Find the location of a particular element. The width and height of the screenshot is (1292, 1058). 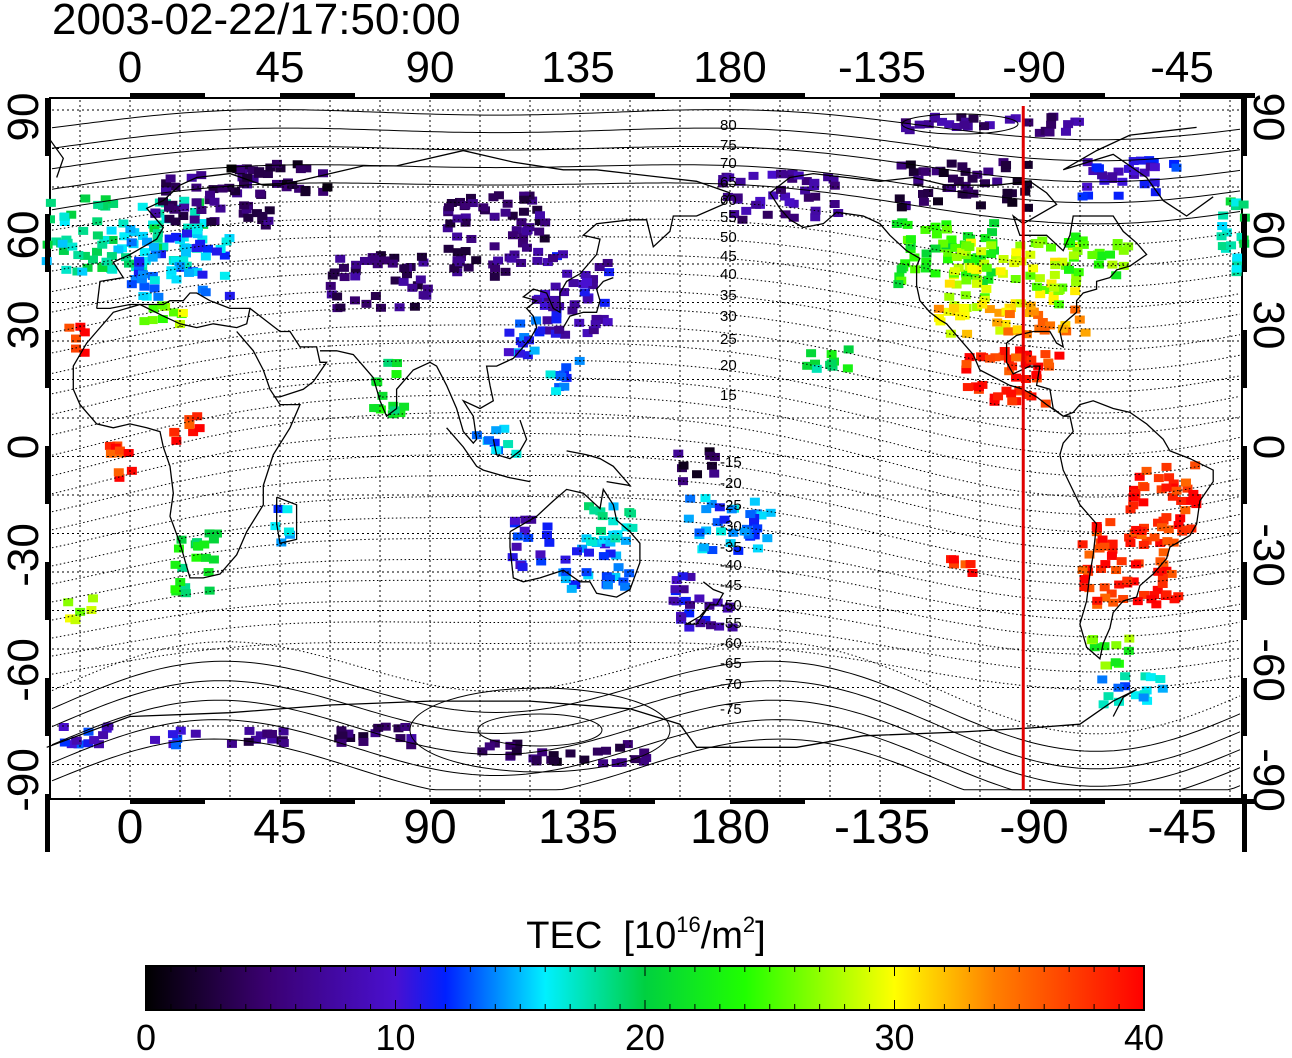

frame-tick-top is located at coordinates (767, 95).